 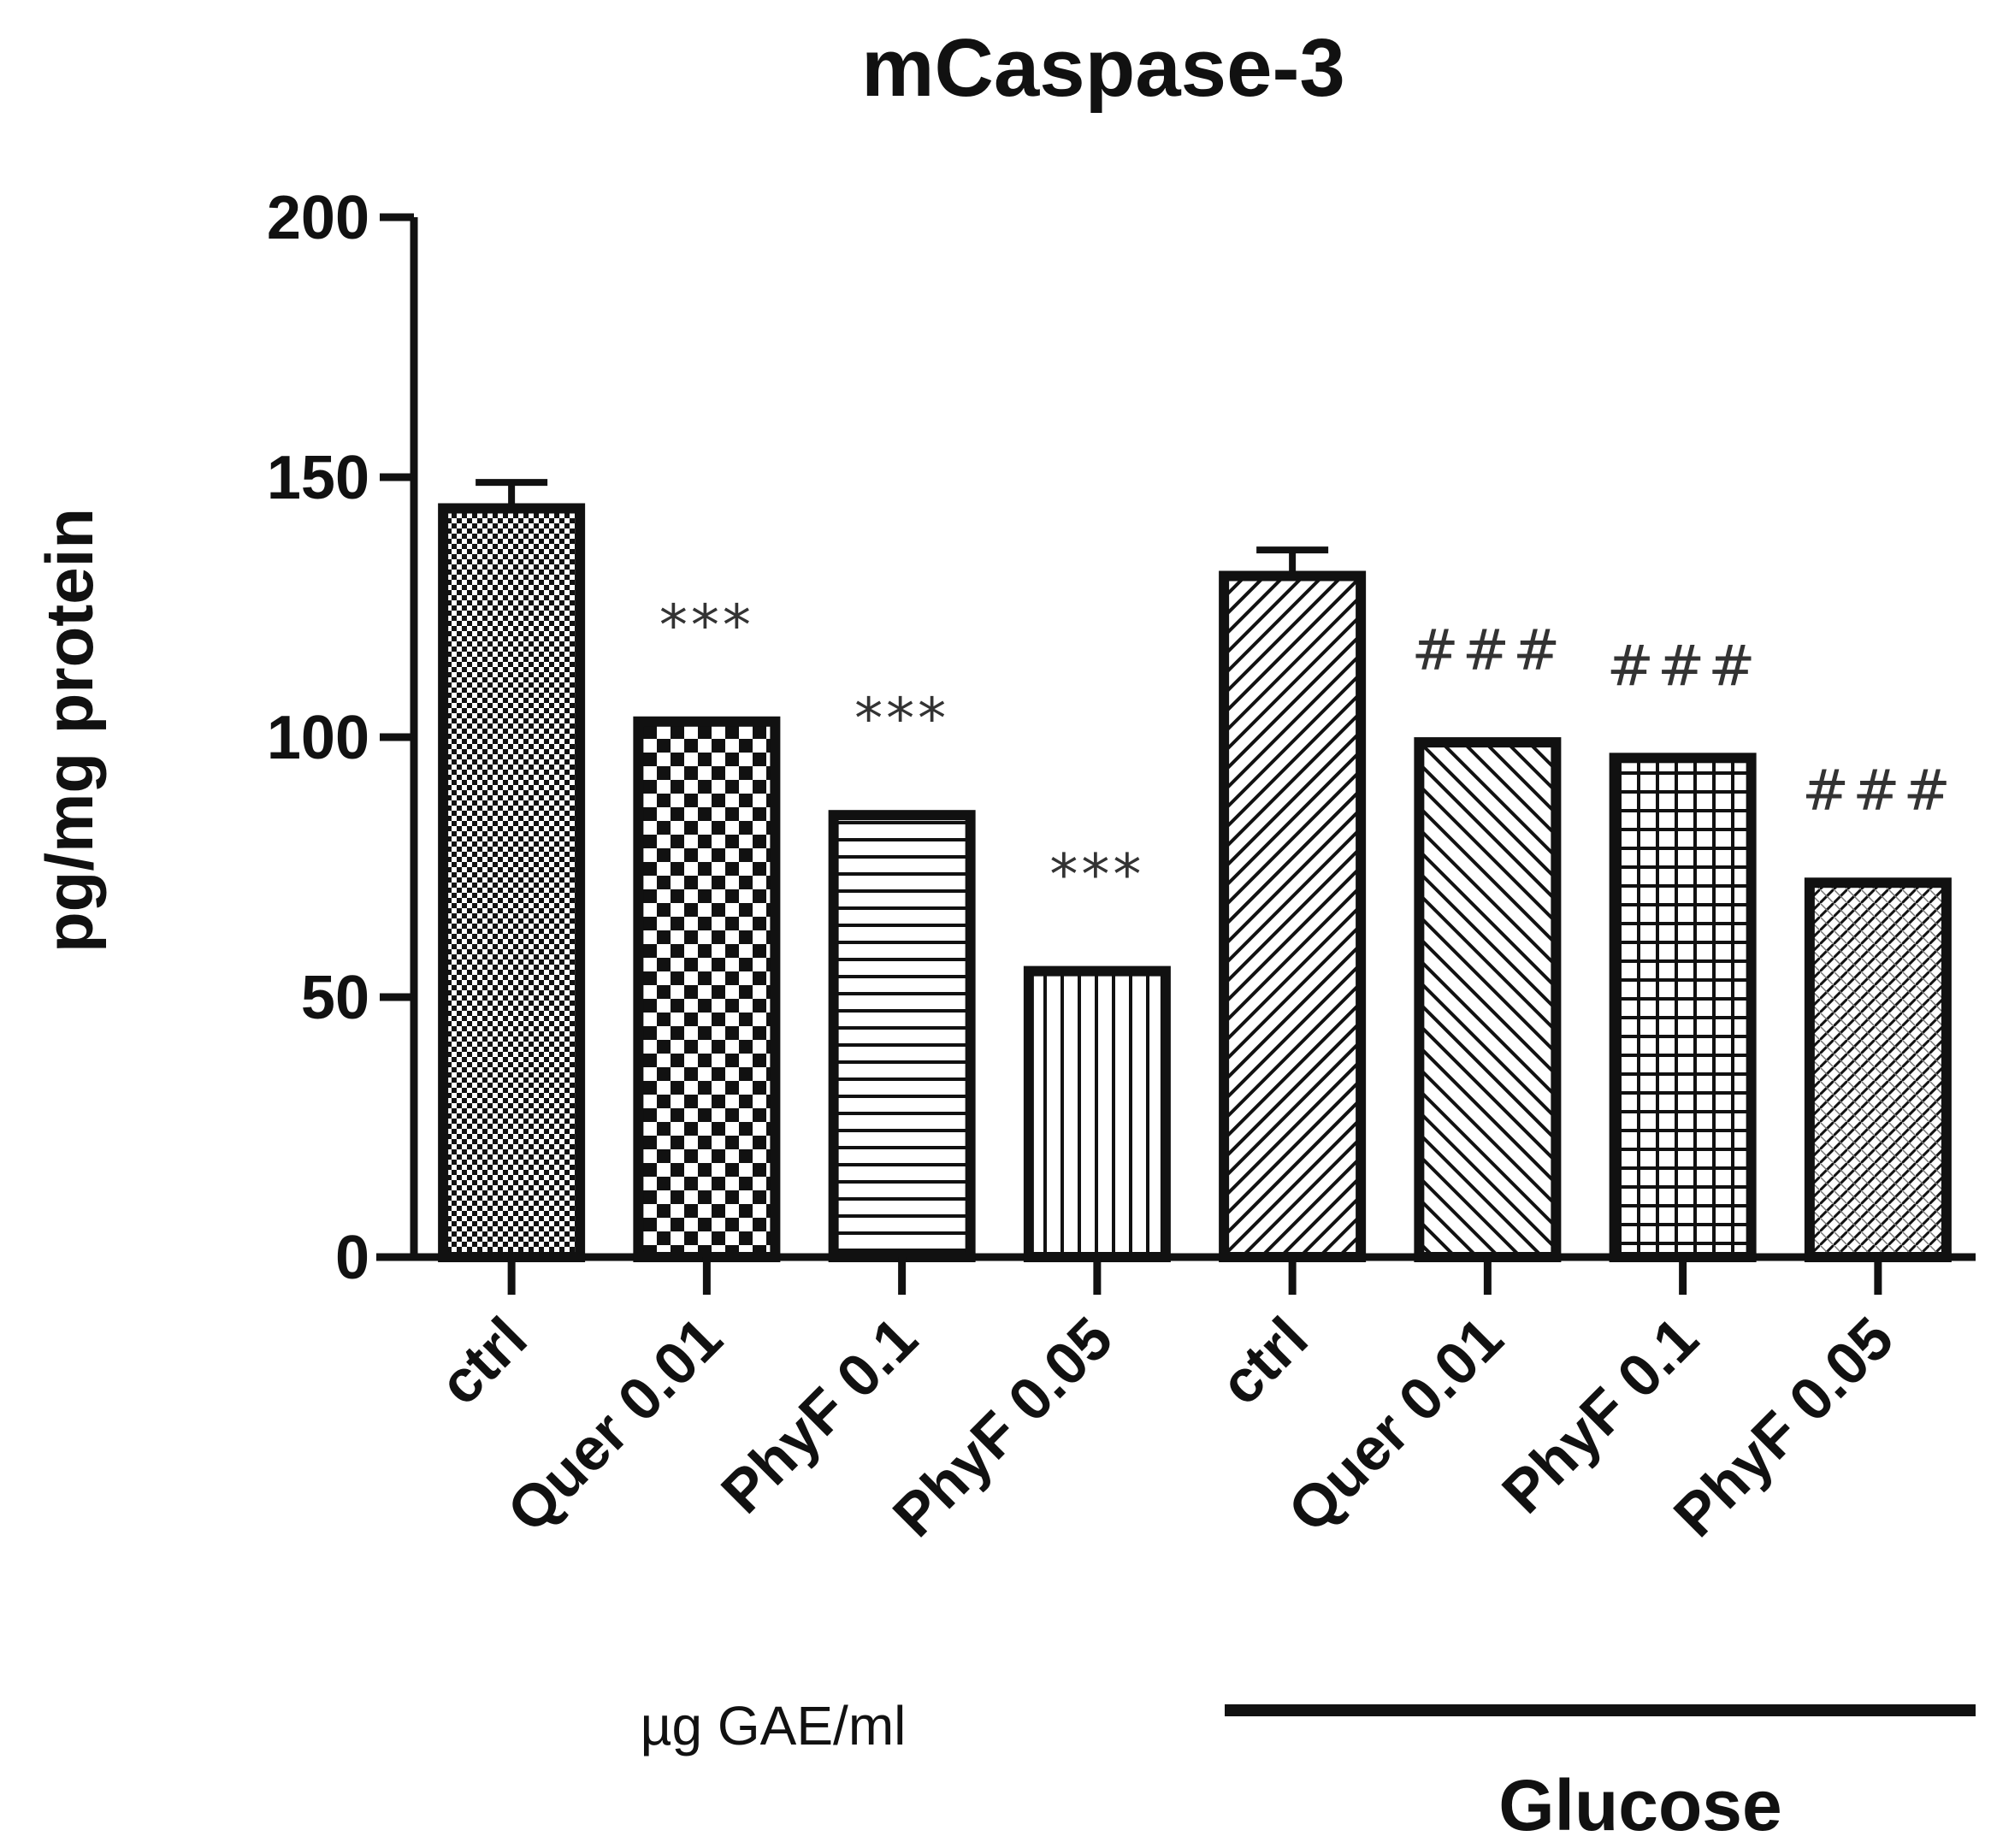 I want to click on y-ticks: 0 50 100 150 200, so click(x=340, y=738).